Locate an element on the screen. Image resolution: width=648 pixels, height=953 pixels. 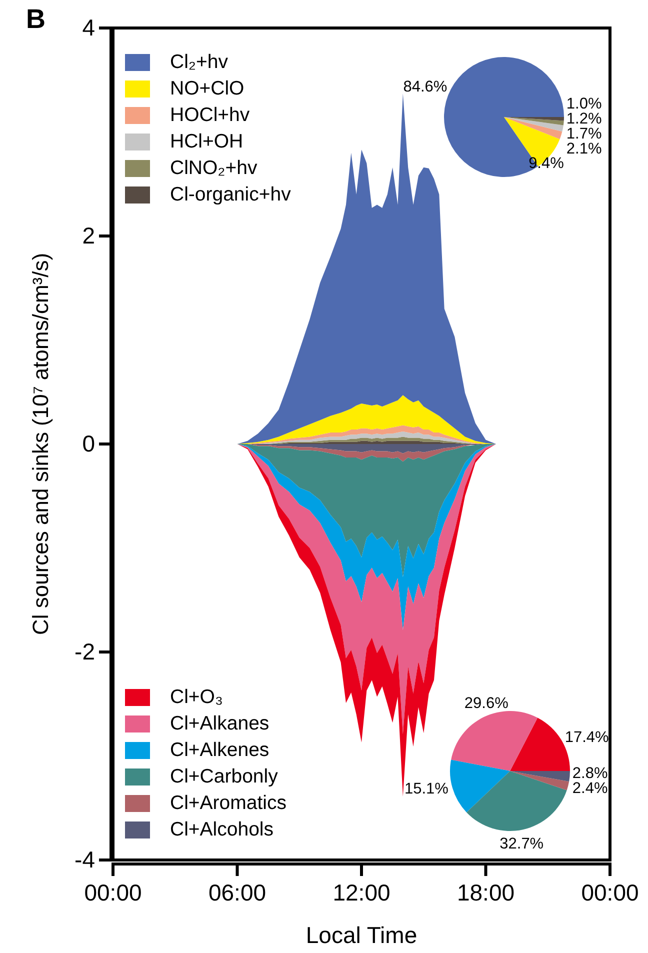
legend-label: Cl+Carbonly is located at coordinates (224, 777).